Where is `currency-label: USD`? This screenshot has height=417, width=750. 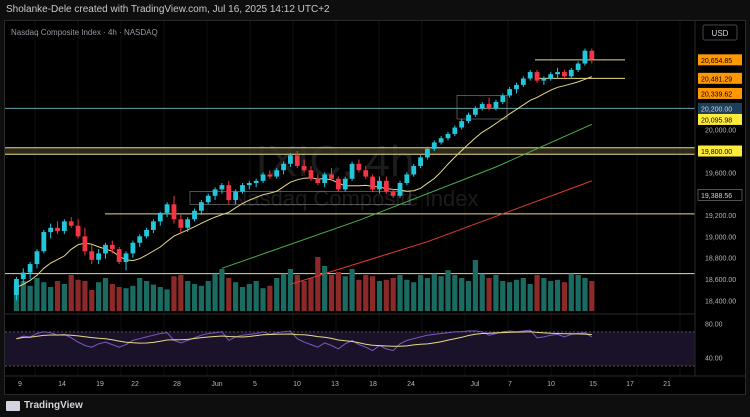 currency-label: USD is located at coordinates (720, 33).